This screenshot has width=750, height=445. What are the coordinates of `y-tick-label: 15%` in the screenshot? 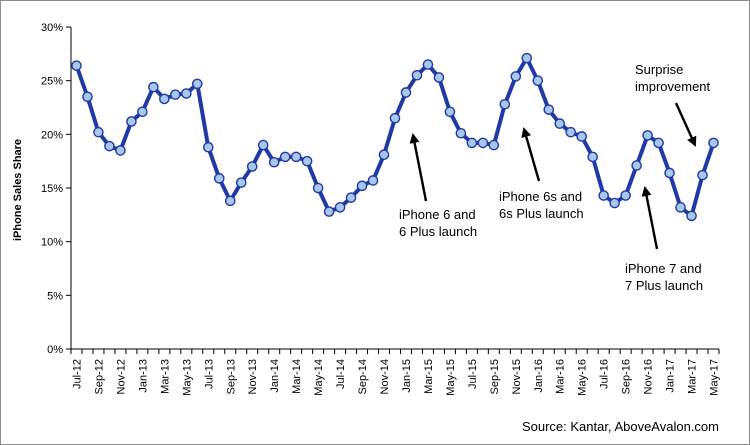 It's located at (52, 189).